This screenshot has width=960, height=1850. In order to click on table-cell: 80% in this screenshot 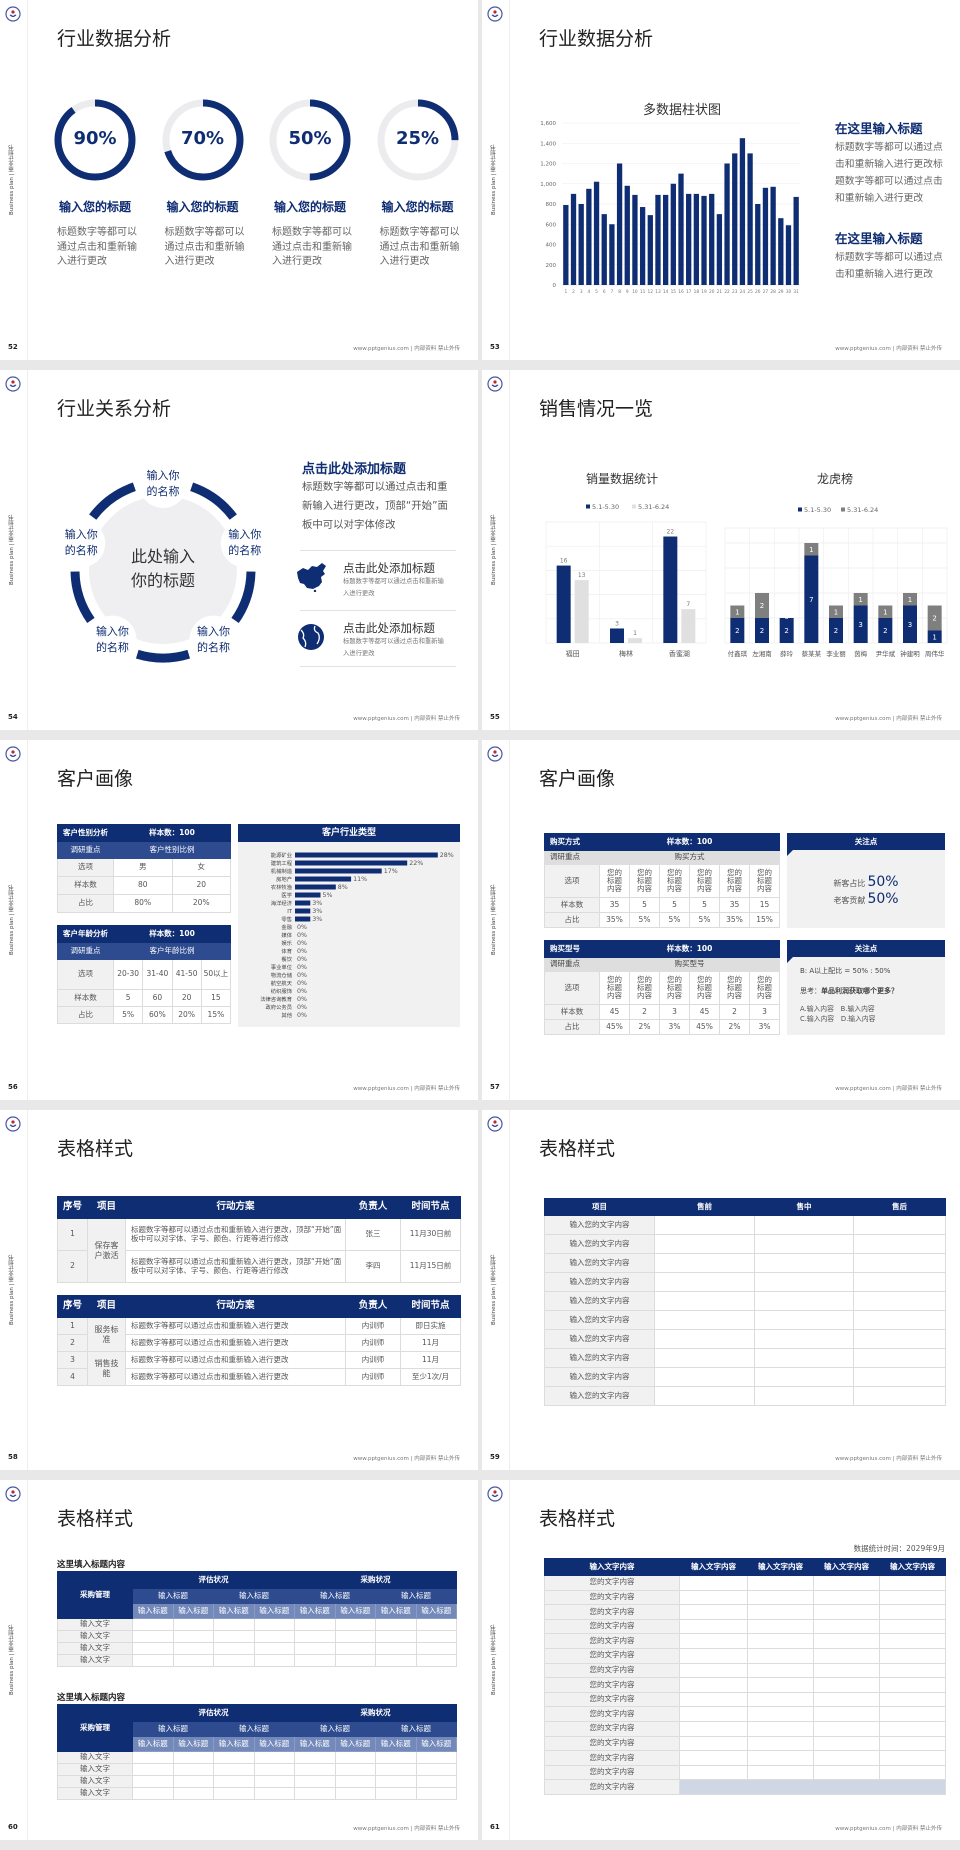, I will do `click(143, 903)`.